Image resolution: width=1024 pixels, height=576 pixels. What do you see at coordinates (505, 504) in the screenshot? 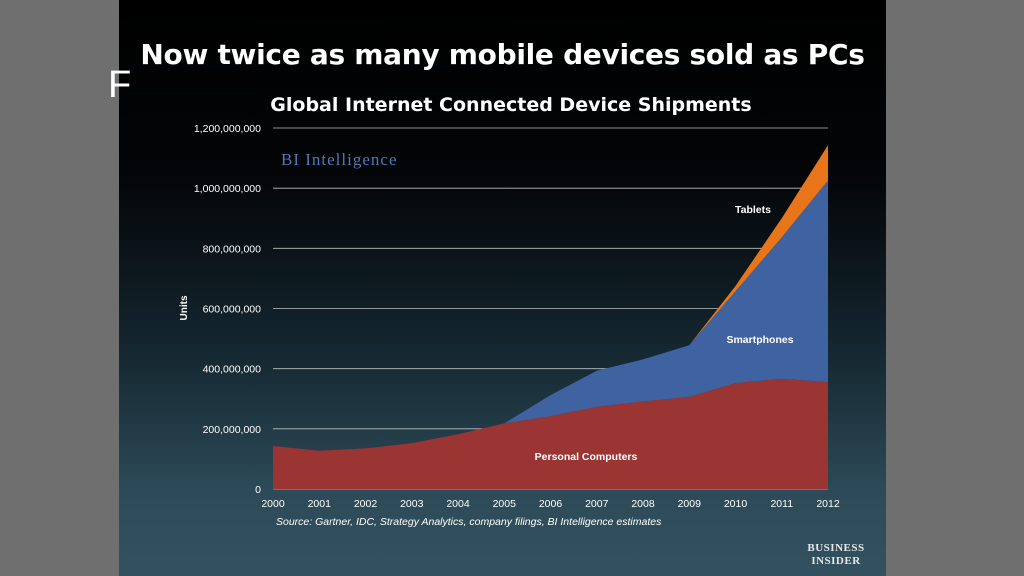
I see `x-tick-label: 2005` at bounding box center [505, 504].